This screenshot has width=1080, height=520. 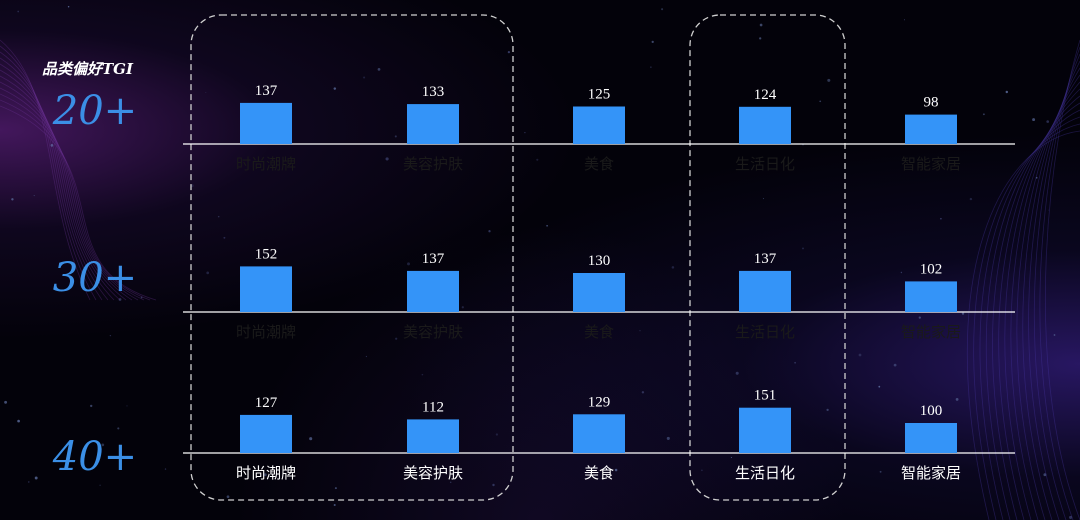 I want to click on value-label: 151, so click(x=765, y=396).